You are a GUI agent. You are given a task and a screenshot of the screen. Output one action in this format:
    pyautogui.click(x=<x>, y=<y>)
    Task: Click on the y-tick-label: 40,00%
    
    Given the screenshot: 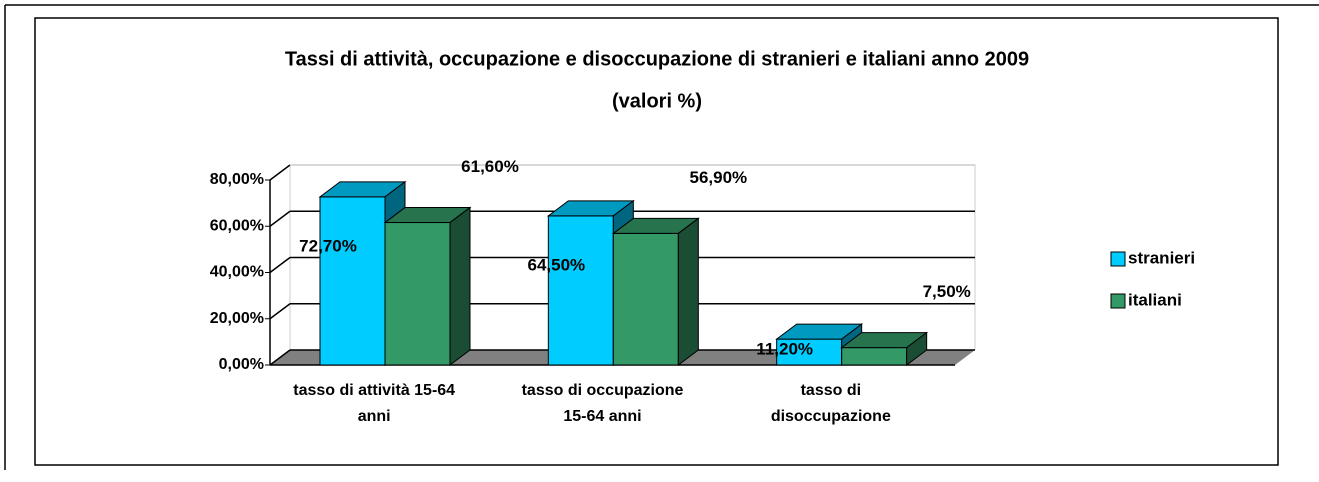 What is the action you would take?
    pyautogui.click(x=237, y=272)
    